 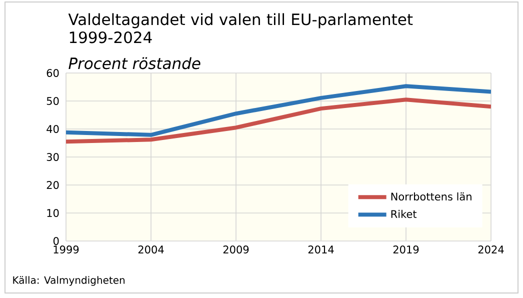 I want to click on chart-title: Valdeltagandet vid valen till EU-parlamentet 1999-2024, so click(x=240, y=28).